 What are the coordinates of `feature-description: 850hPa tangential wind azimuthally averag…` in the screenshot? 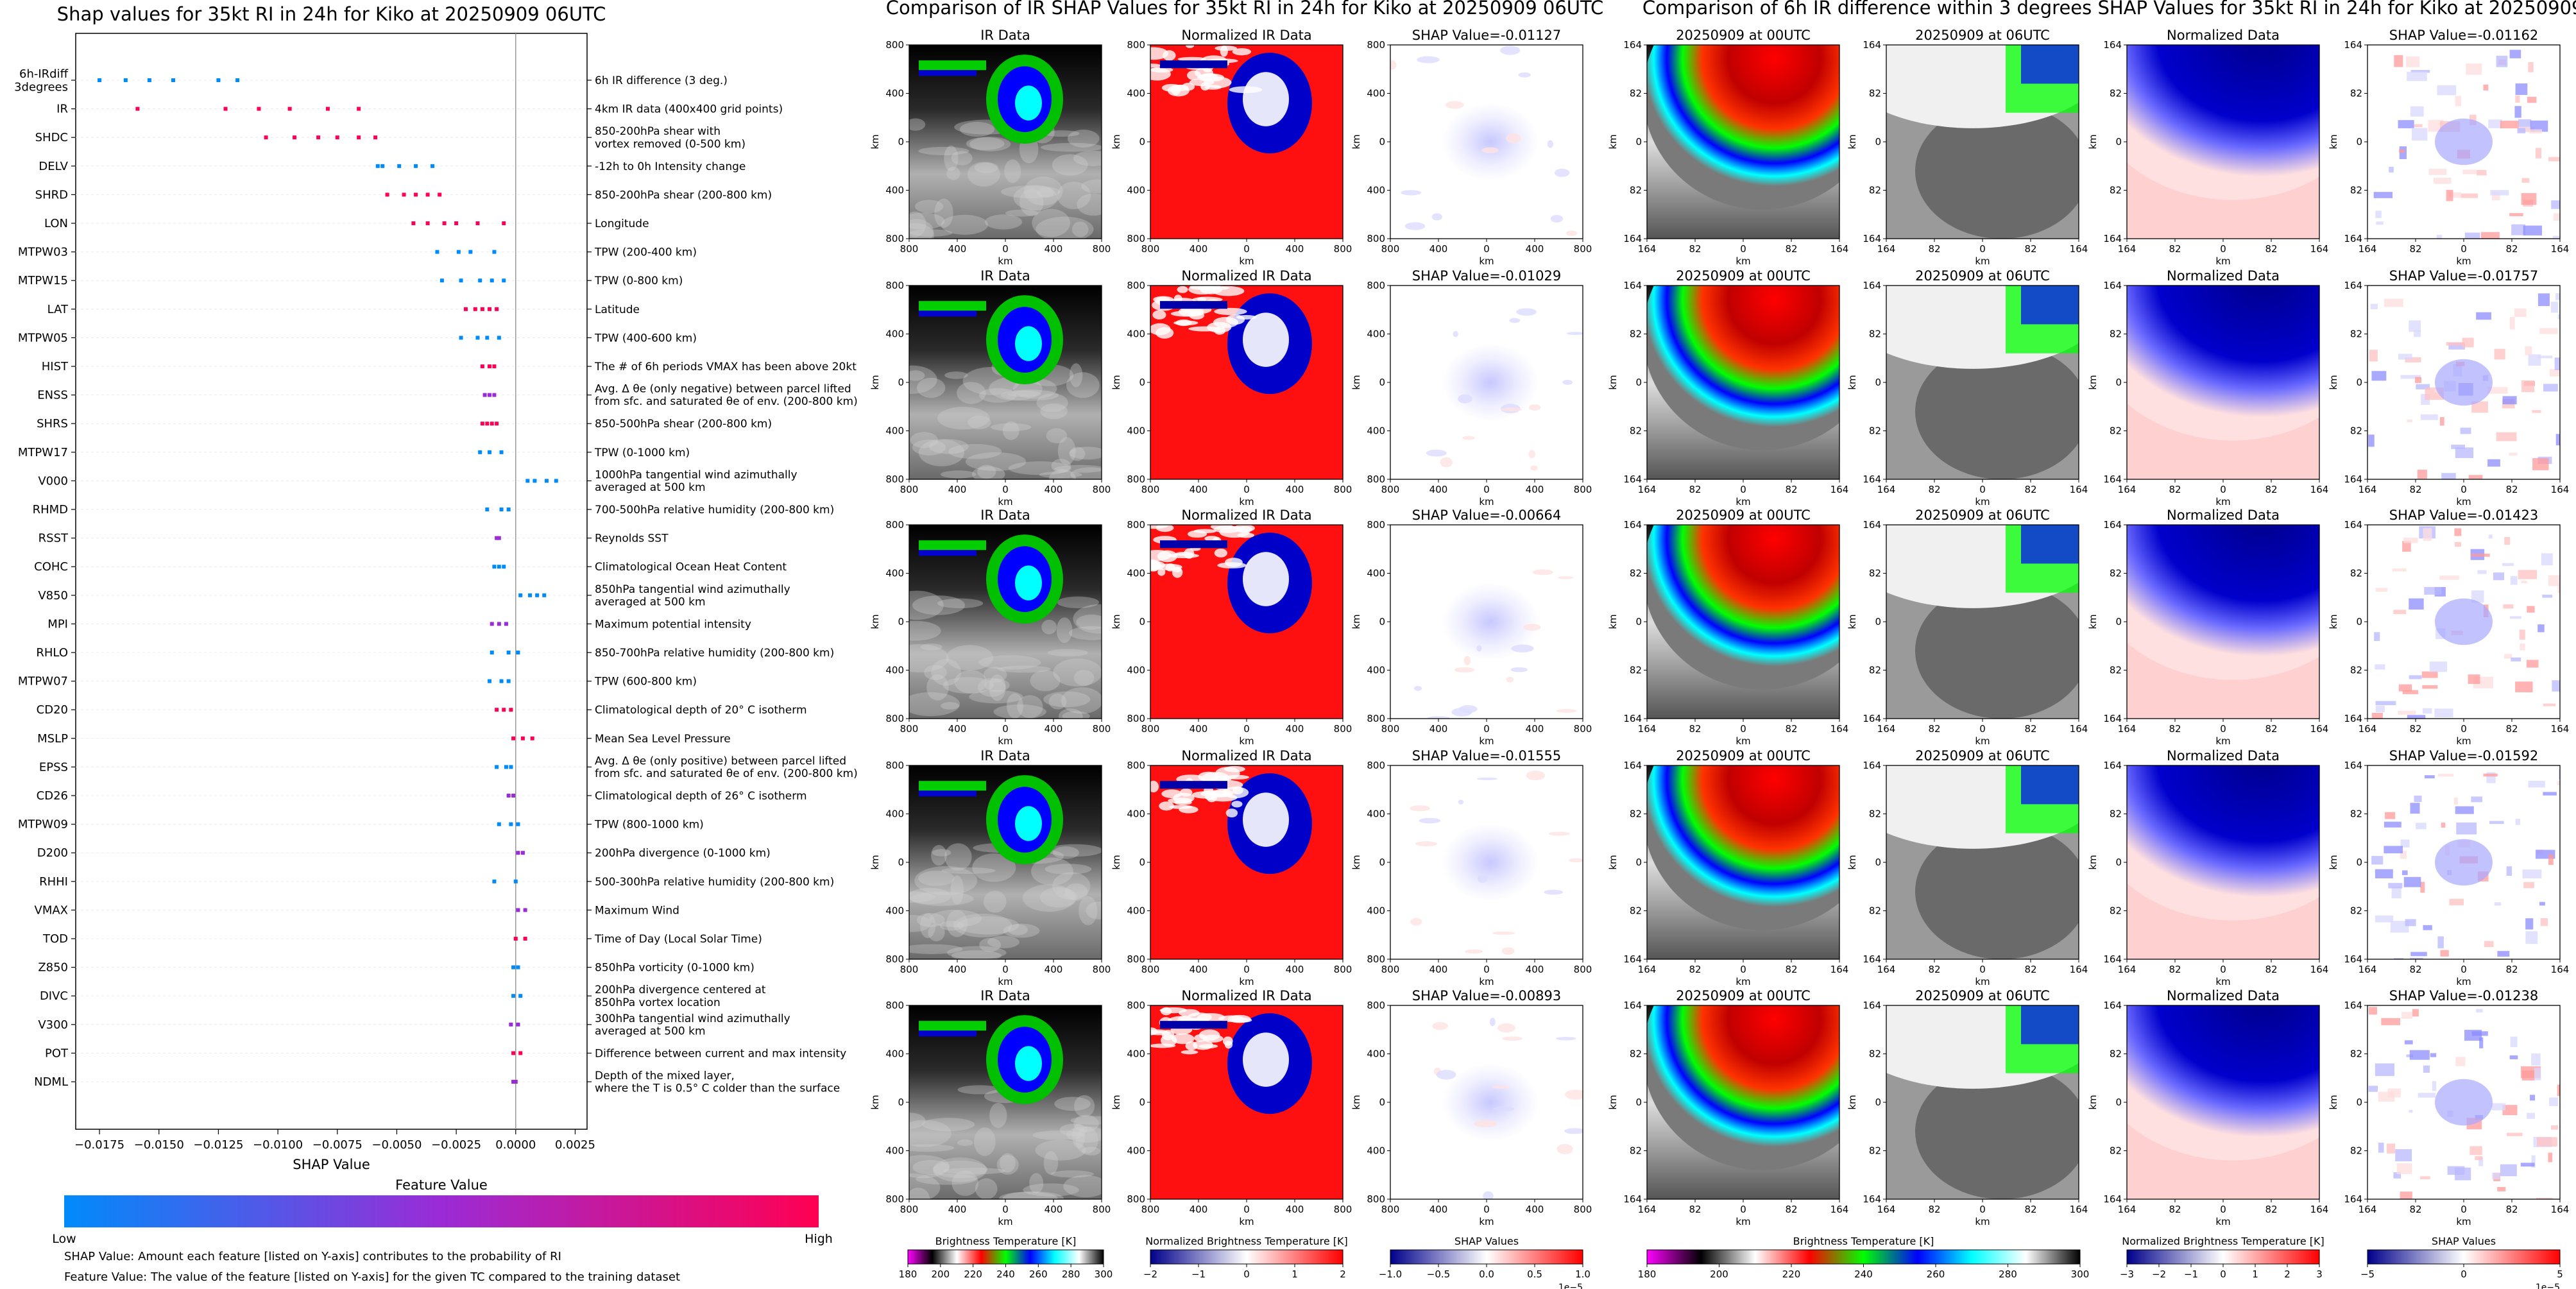 It's located at (692, 596).